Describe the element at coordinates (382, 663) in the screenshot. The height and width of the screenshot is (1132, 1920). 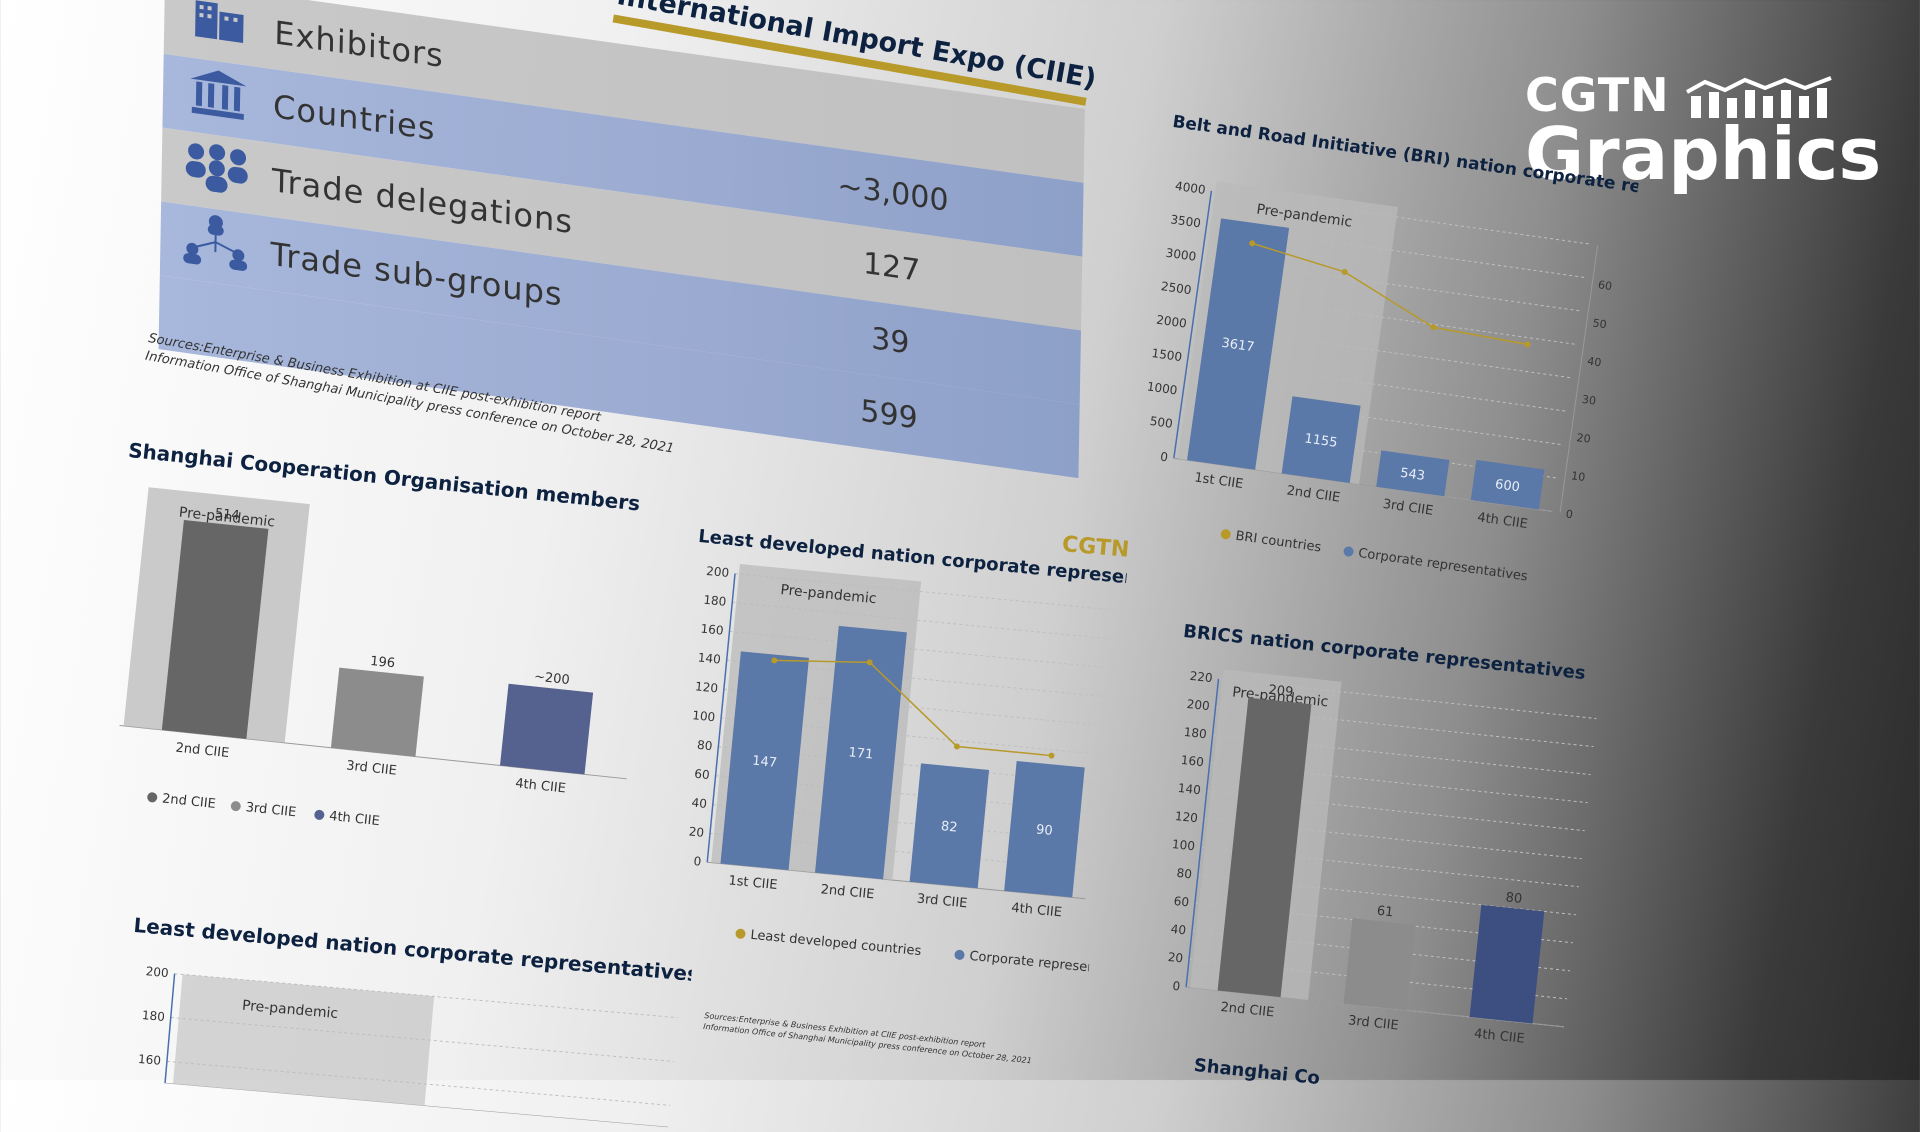
I see `data-label: 196` at that location.